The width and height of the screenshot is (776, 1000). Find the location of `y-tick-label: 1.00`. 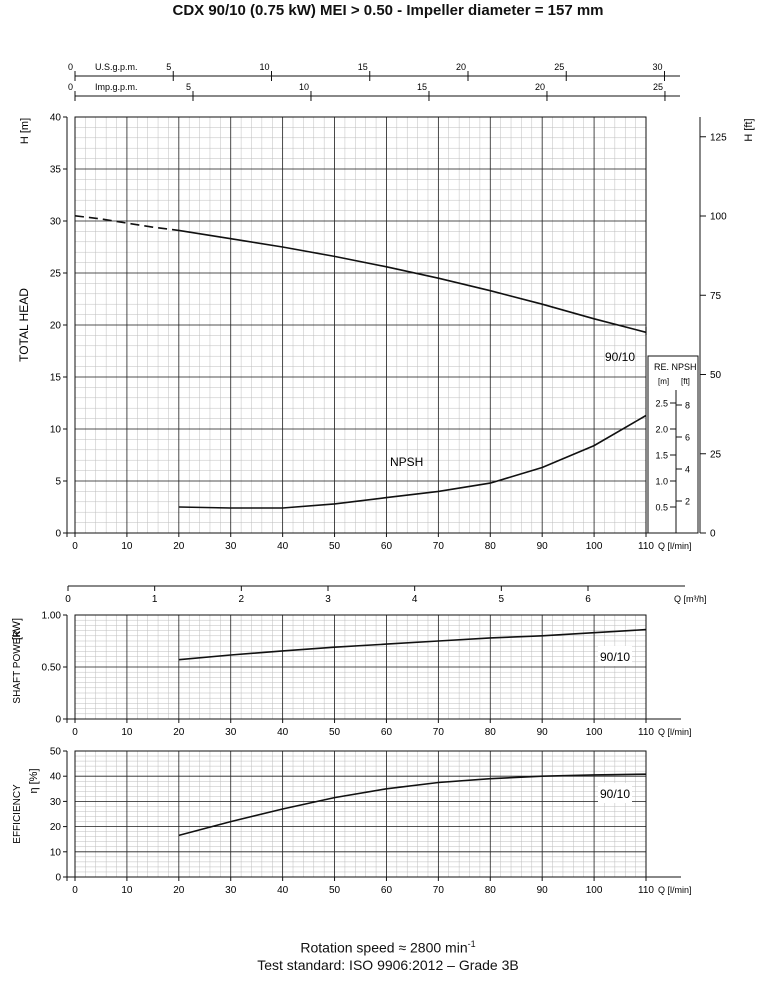

y-tick-label: 1.00 is located at coordinates (52, 616).